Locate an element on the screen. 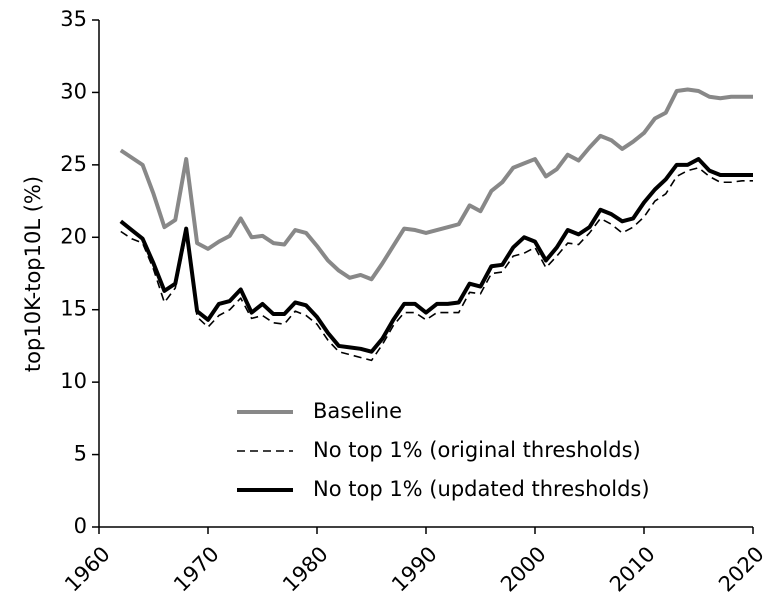 The width and height of the screenshot is (781, 602). x-tick-label: 1980 is located at coordinates (305, 569).